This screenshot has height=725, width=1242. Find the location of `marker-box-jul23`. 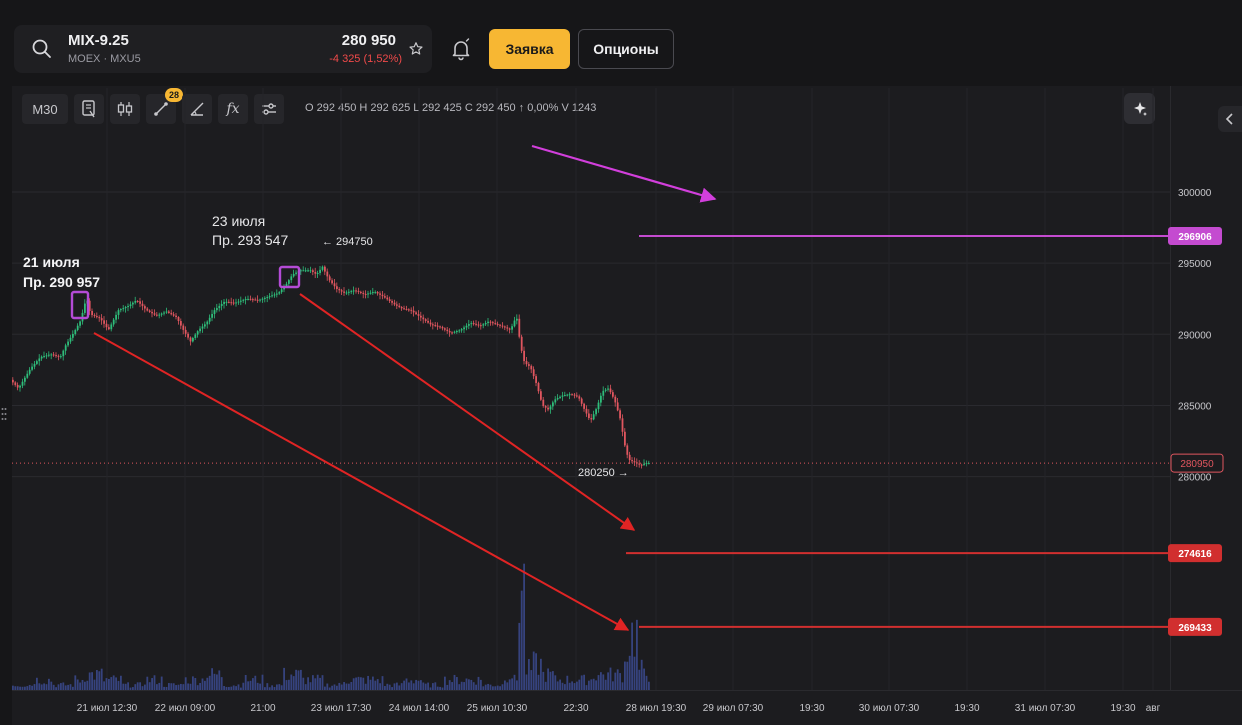

marker-box-jul23 is located at coordinates (289, 277).